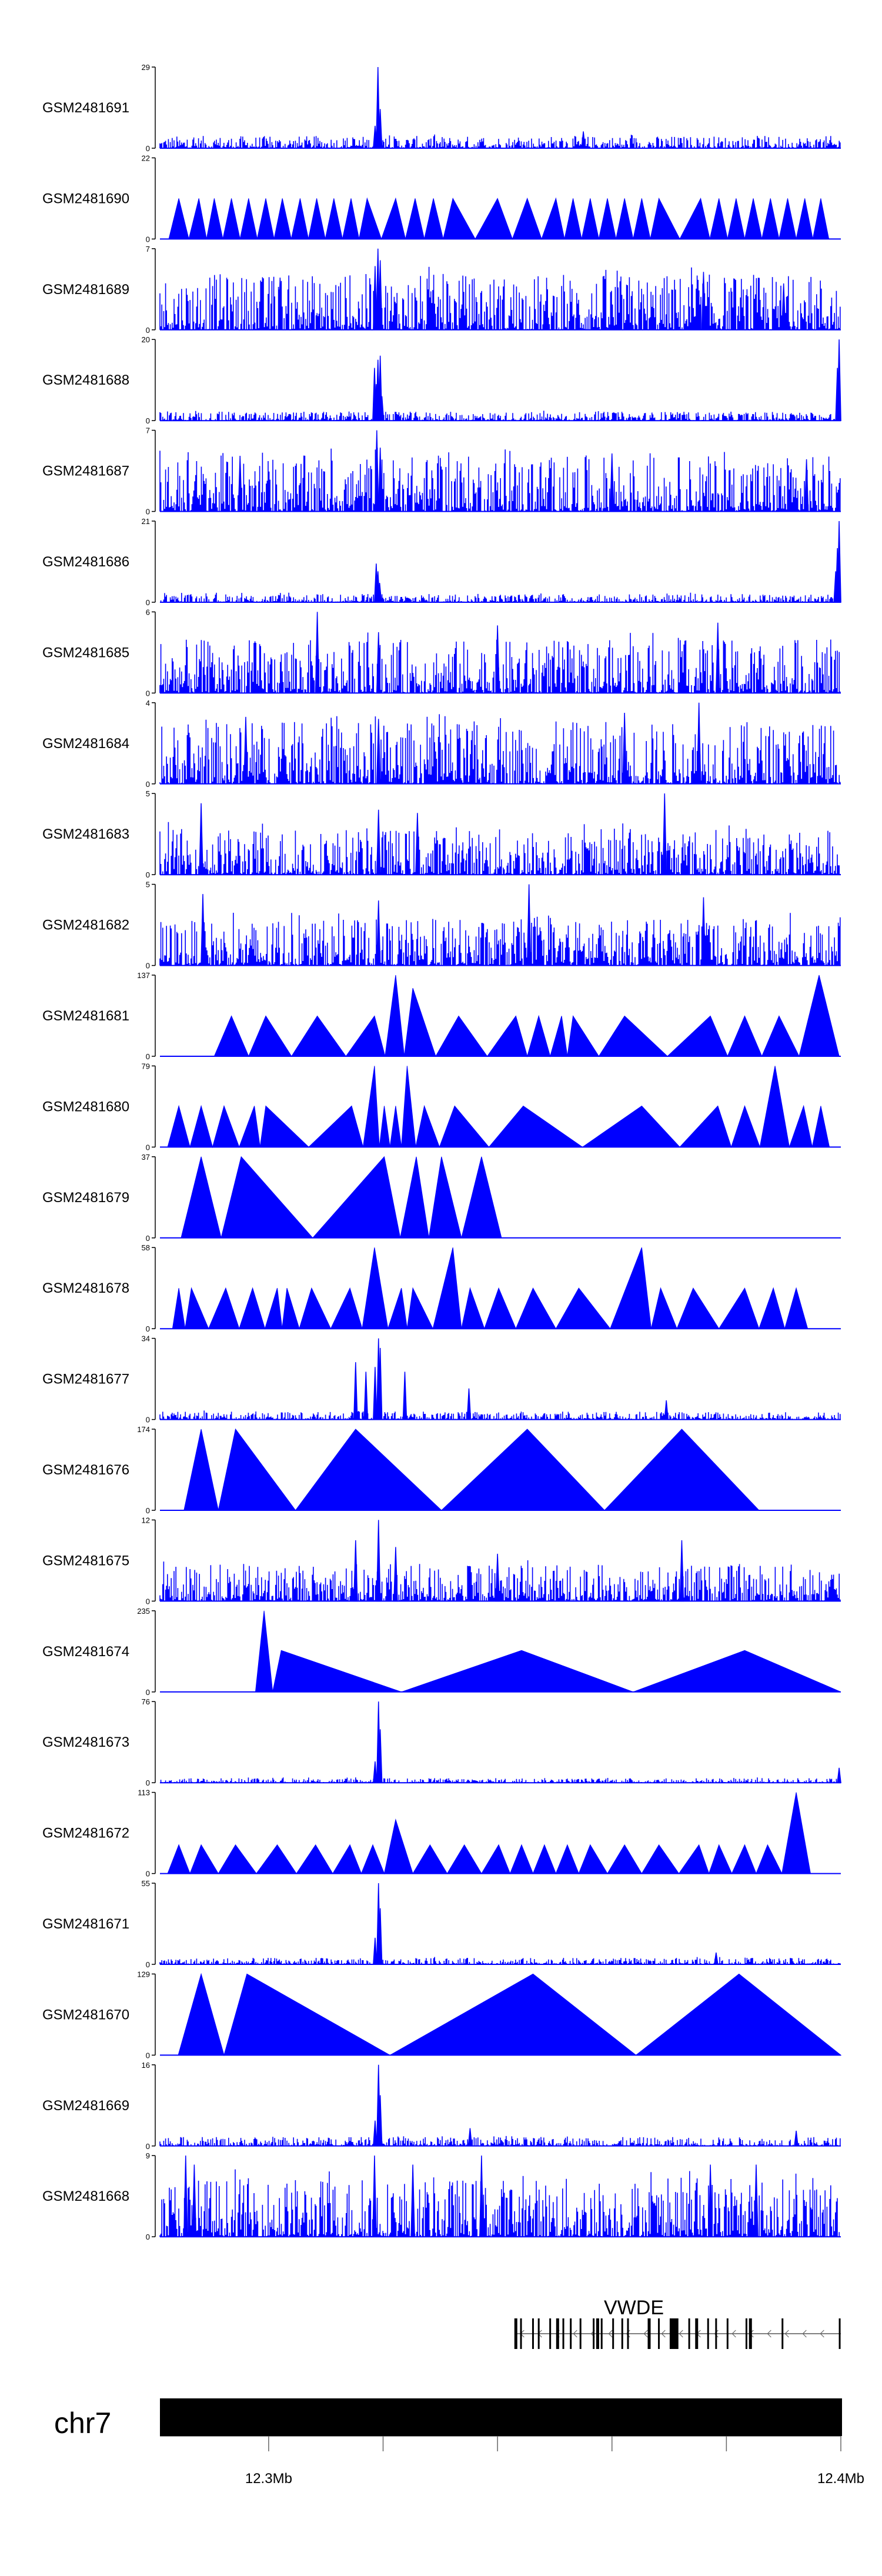 This screenshot has width=882, height=2576. What do you see at coordinates (441, 1924) in the screenshot?
I see `track-GSM2481671: GSM2481671 55 0` at bounding box center [441, 1924].